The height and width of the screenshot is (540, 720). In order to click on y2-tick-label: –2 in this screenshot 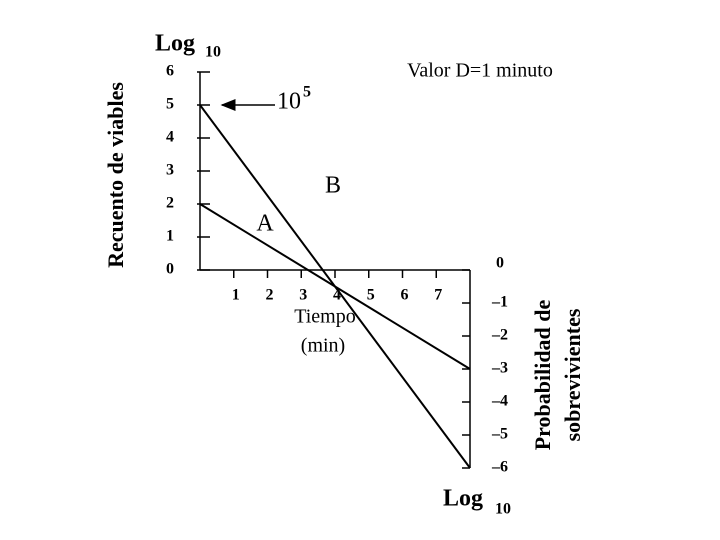, I will do `click(499, 335)`.